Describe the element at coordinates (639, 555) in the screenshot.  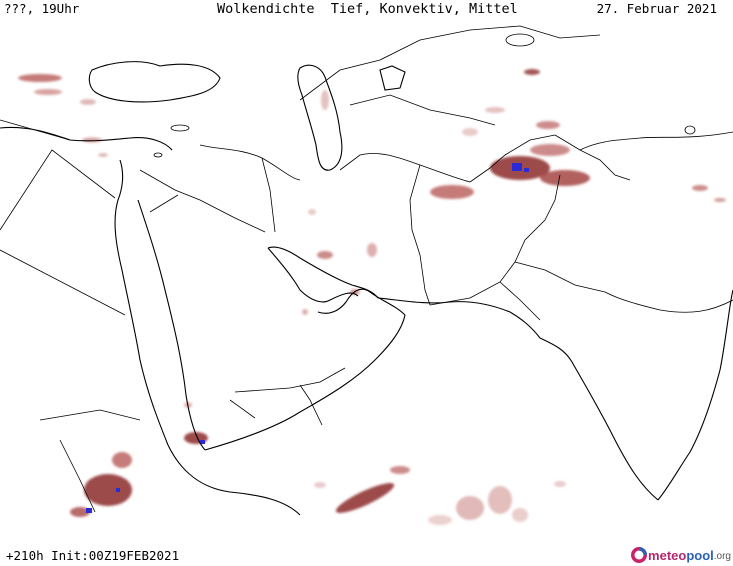
I see `logo-icon` at that location.